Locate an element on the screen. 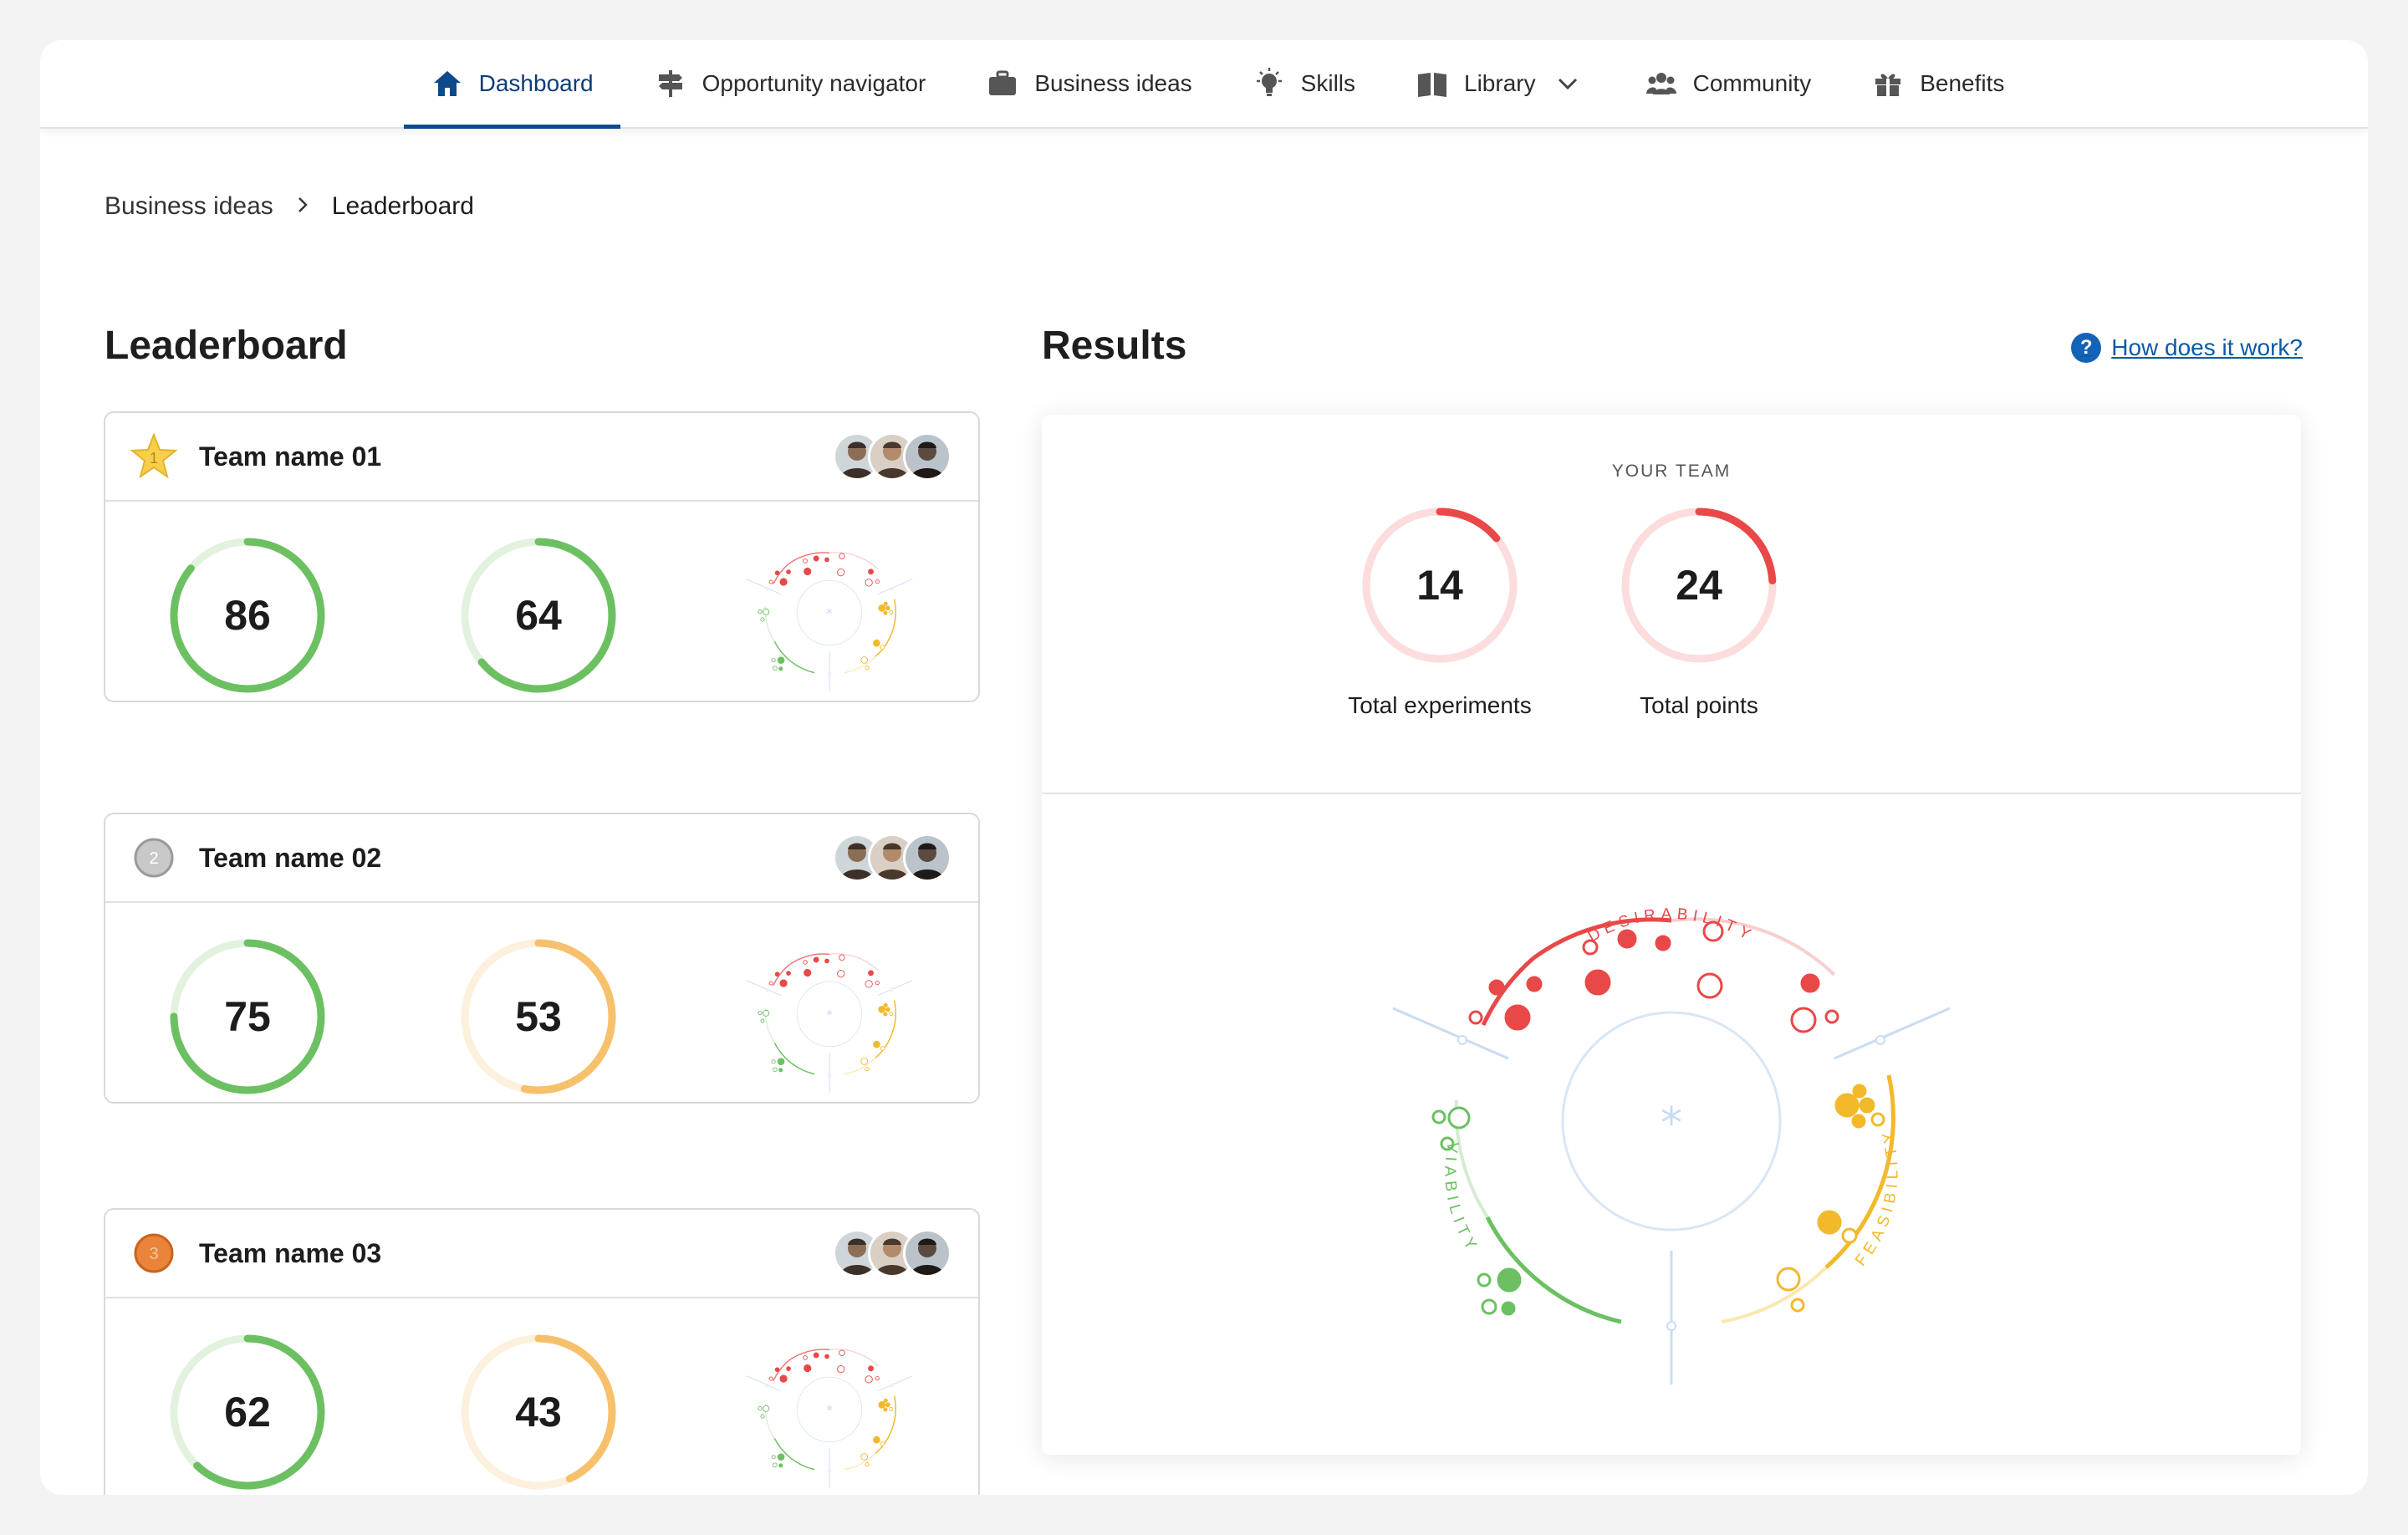 This screenshot has height=1535, width=2408. rank-badge-icon: 1 is located at coordinates (154, 456).